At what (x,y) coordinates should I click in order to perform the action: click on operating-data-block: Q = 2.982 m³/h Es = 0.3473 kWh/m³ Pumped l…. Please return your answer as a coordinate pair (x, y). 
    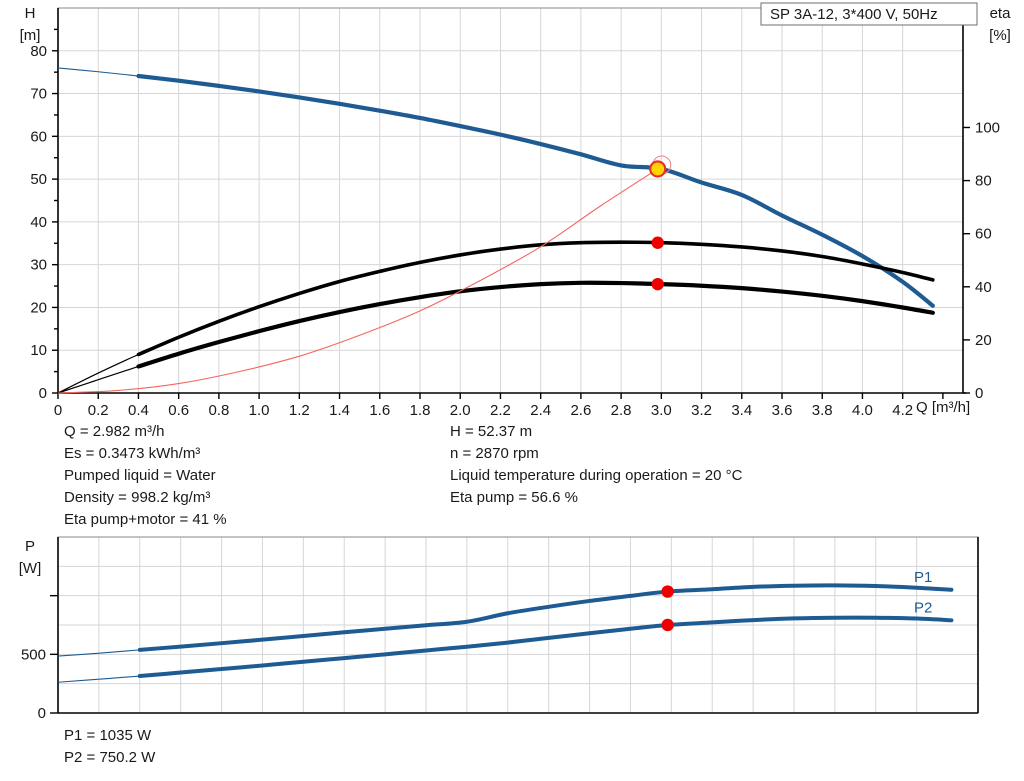
    Looking at the image, I should click on (403, 475).